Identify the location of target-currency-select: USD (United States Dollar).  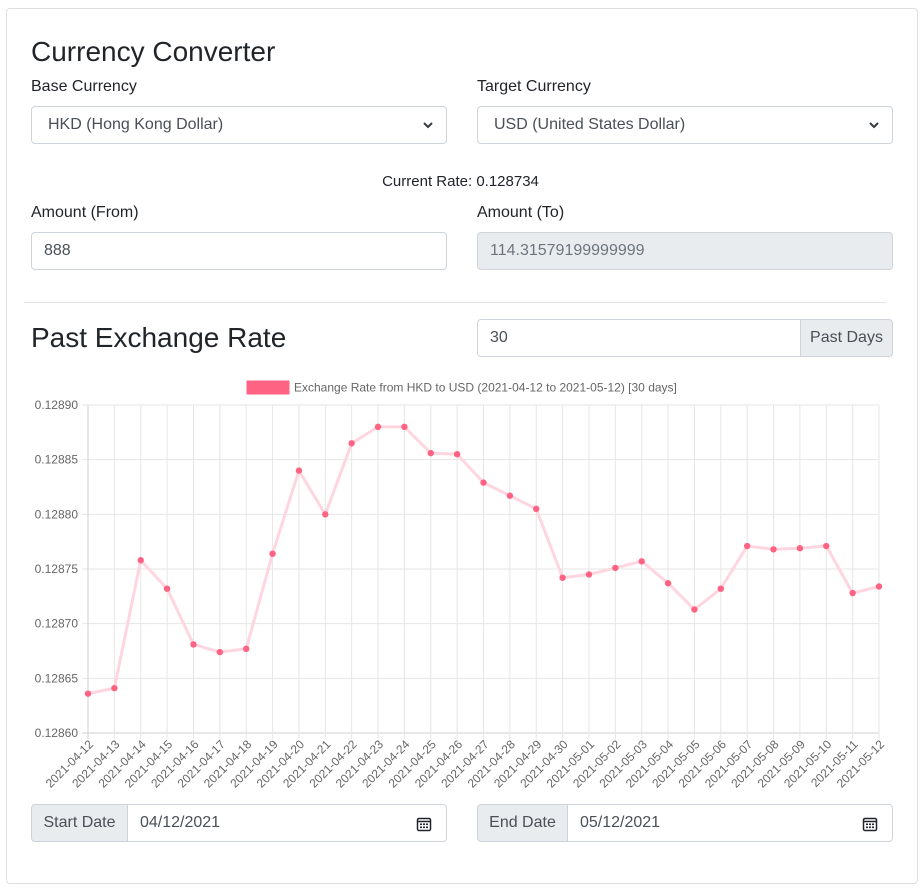
(685, 125).